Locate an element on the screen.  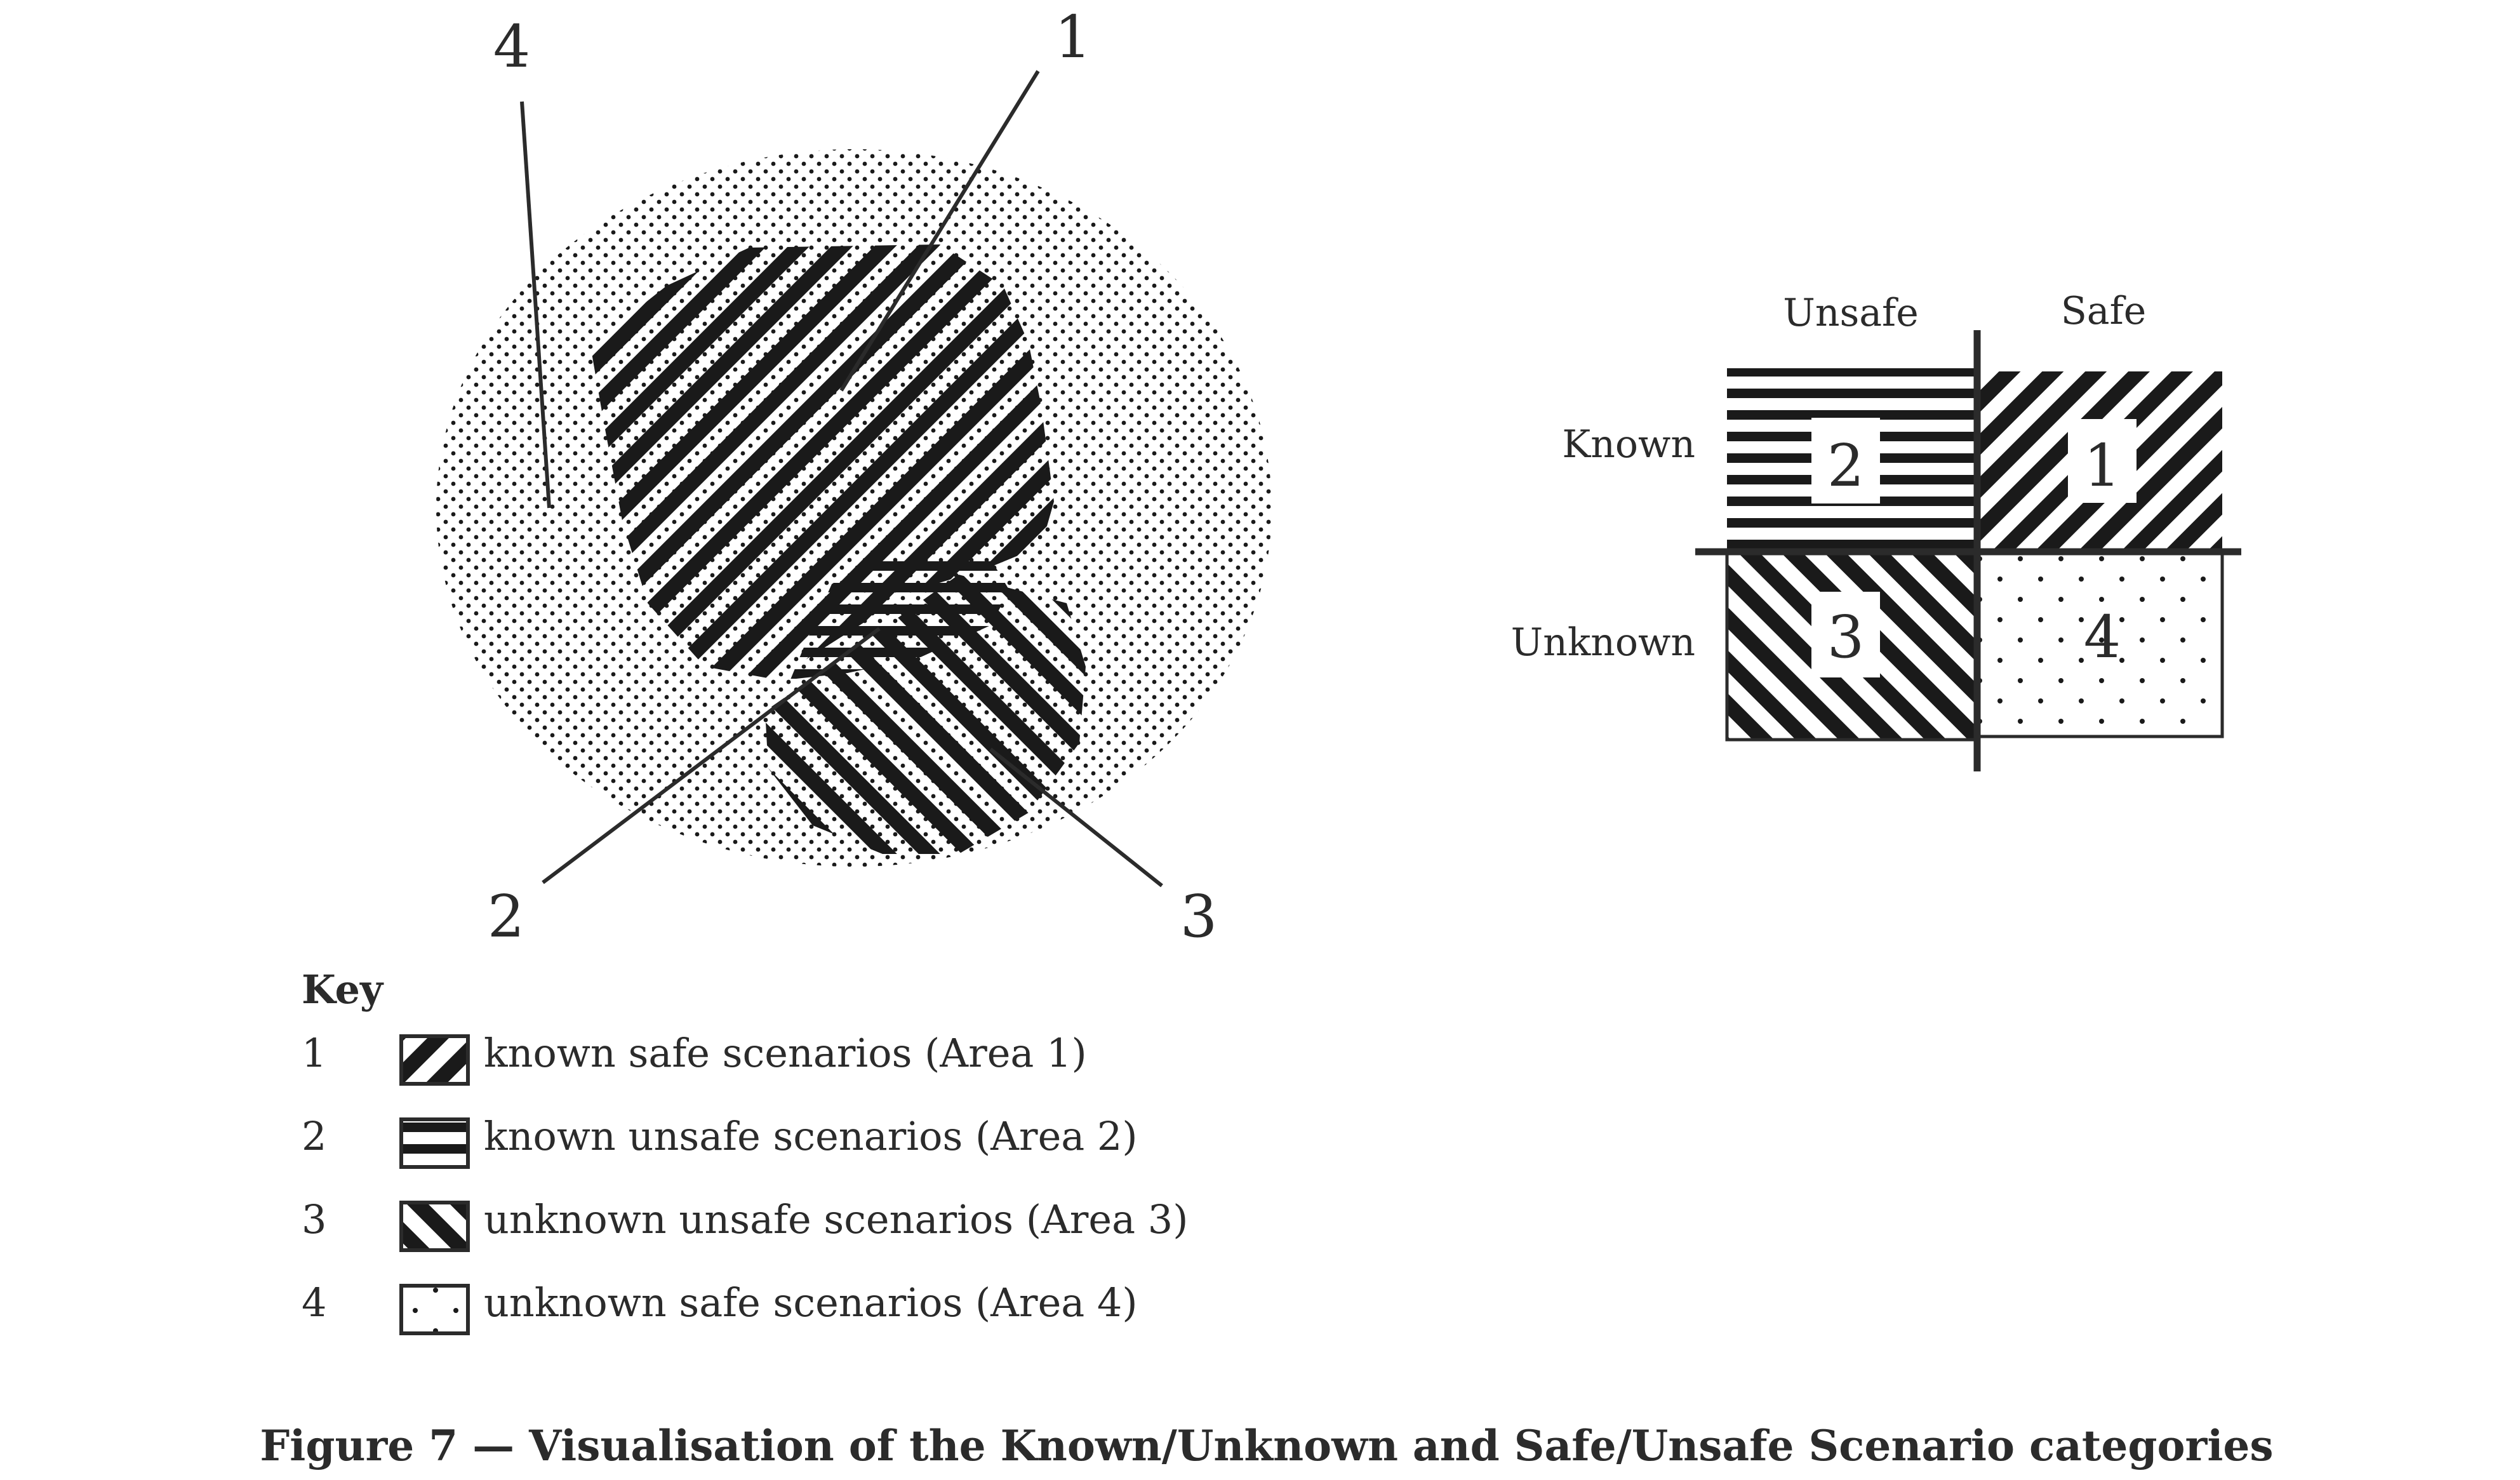
key-item-2-text: known unsafe scenarios (Area 2) is located at coordinates (811, 1136).